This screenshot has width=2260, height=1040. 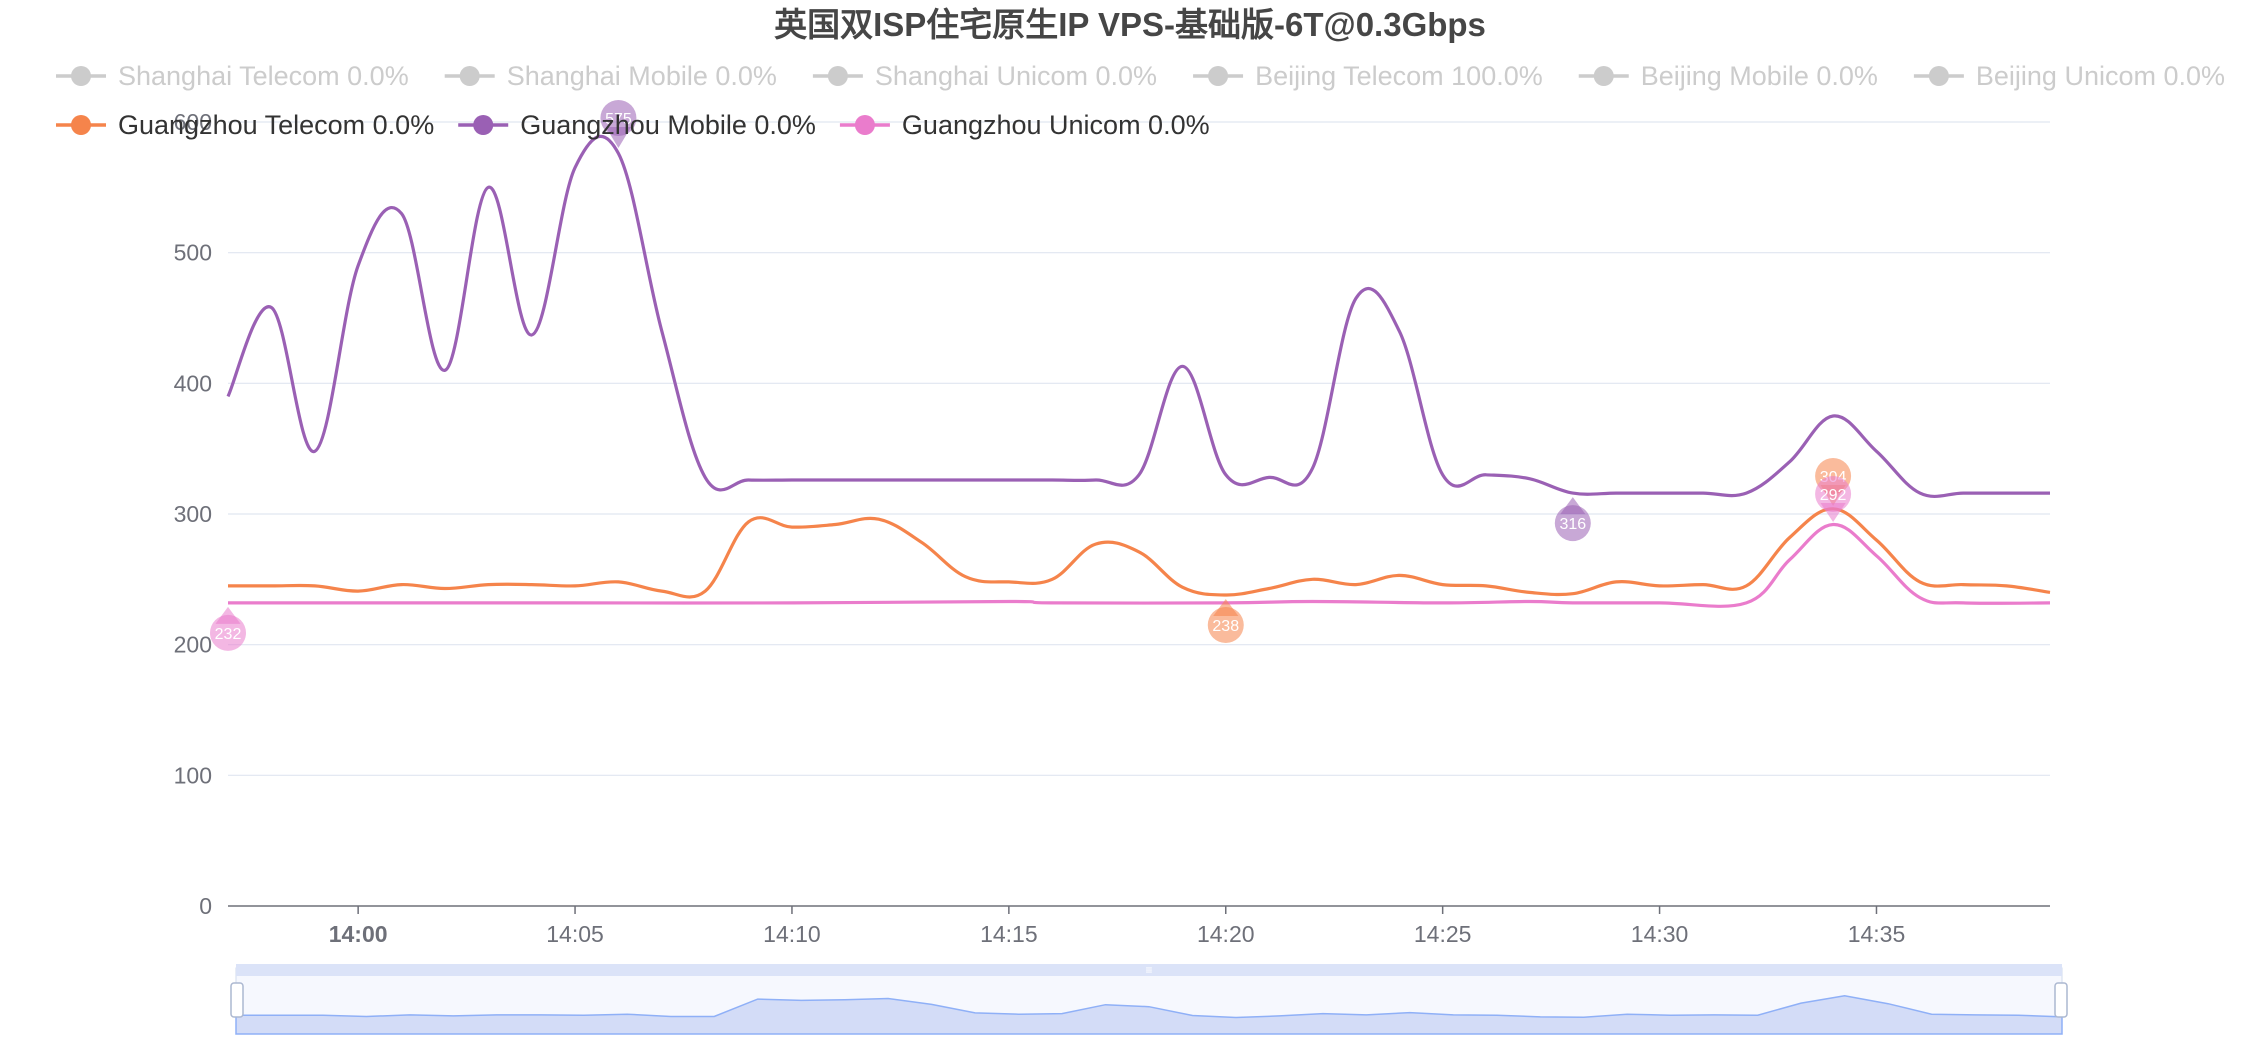 I want to click on x-tick-label: 14:15, so click(x=1009, y=934).